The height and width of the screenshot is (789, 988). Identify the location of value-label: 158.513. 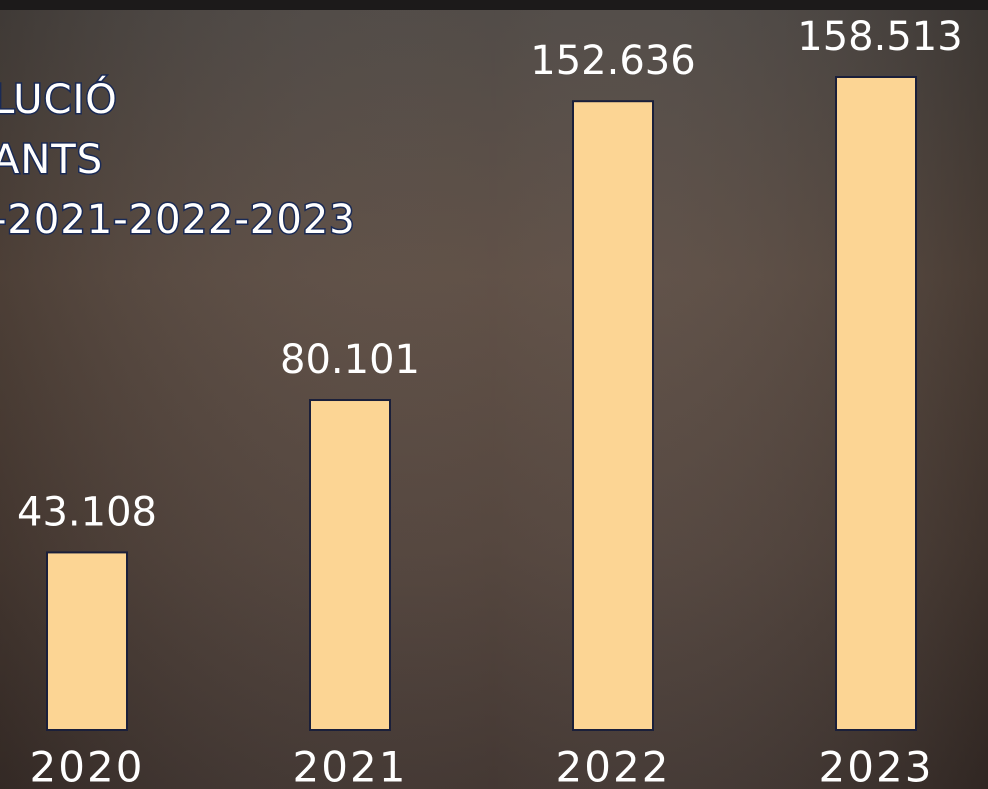
(879, 37).